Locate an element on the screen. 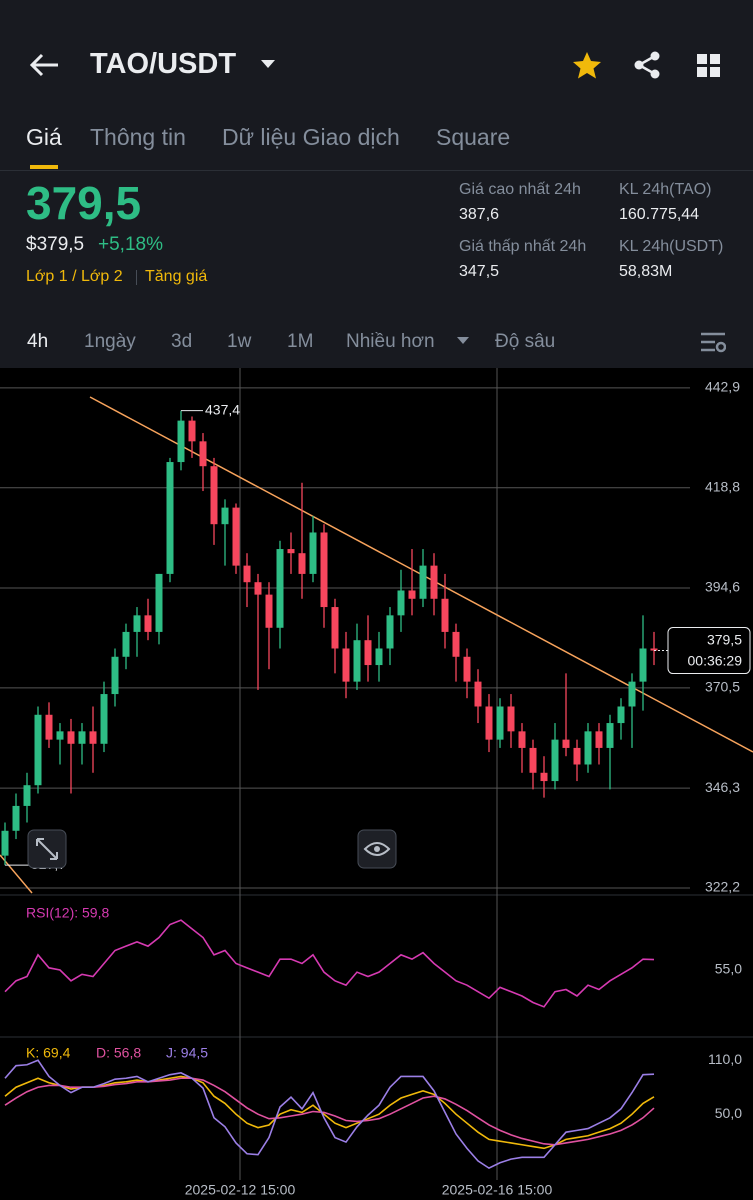  more-caret is located at coordinates (463, 340).